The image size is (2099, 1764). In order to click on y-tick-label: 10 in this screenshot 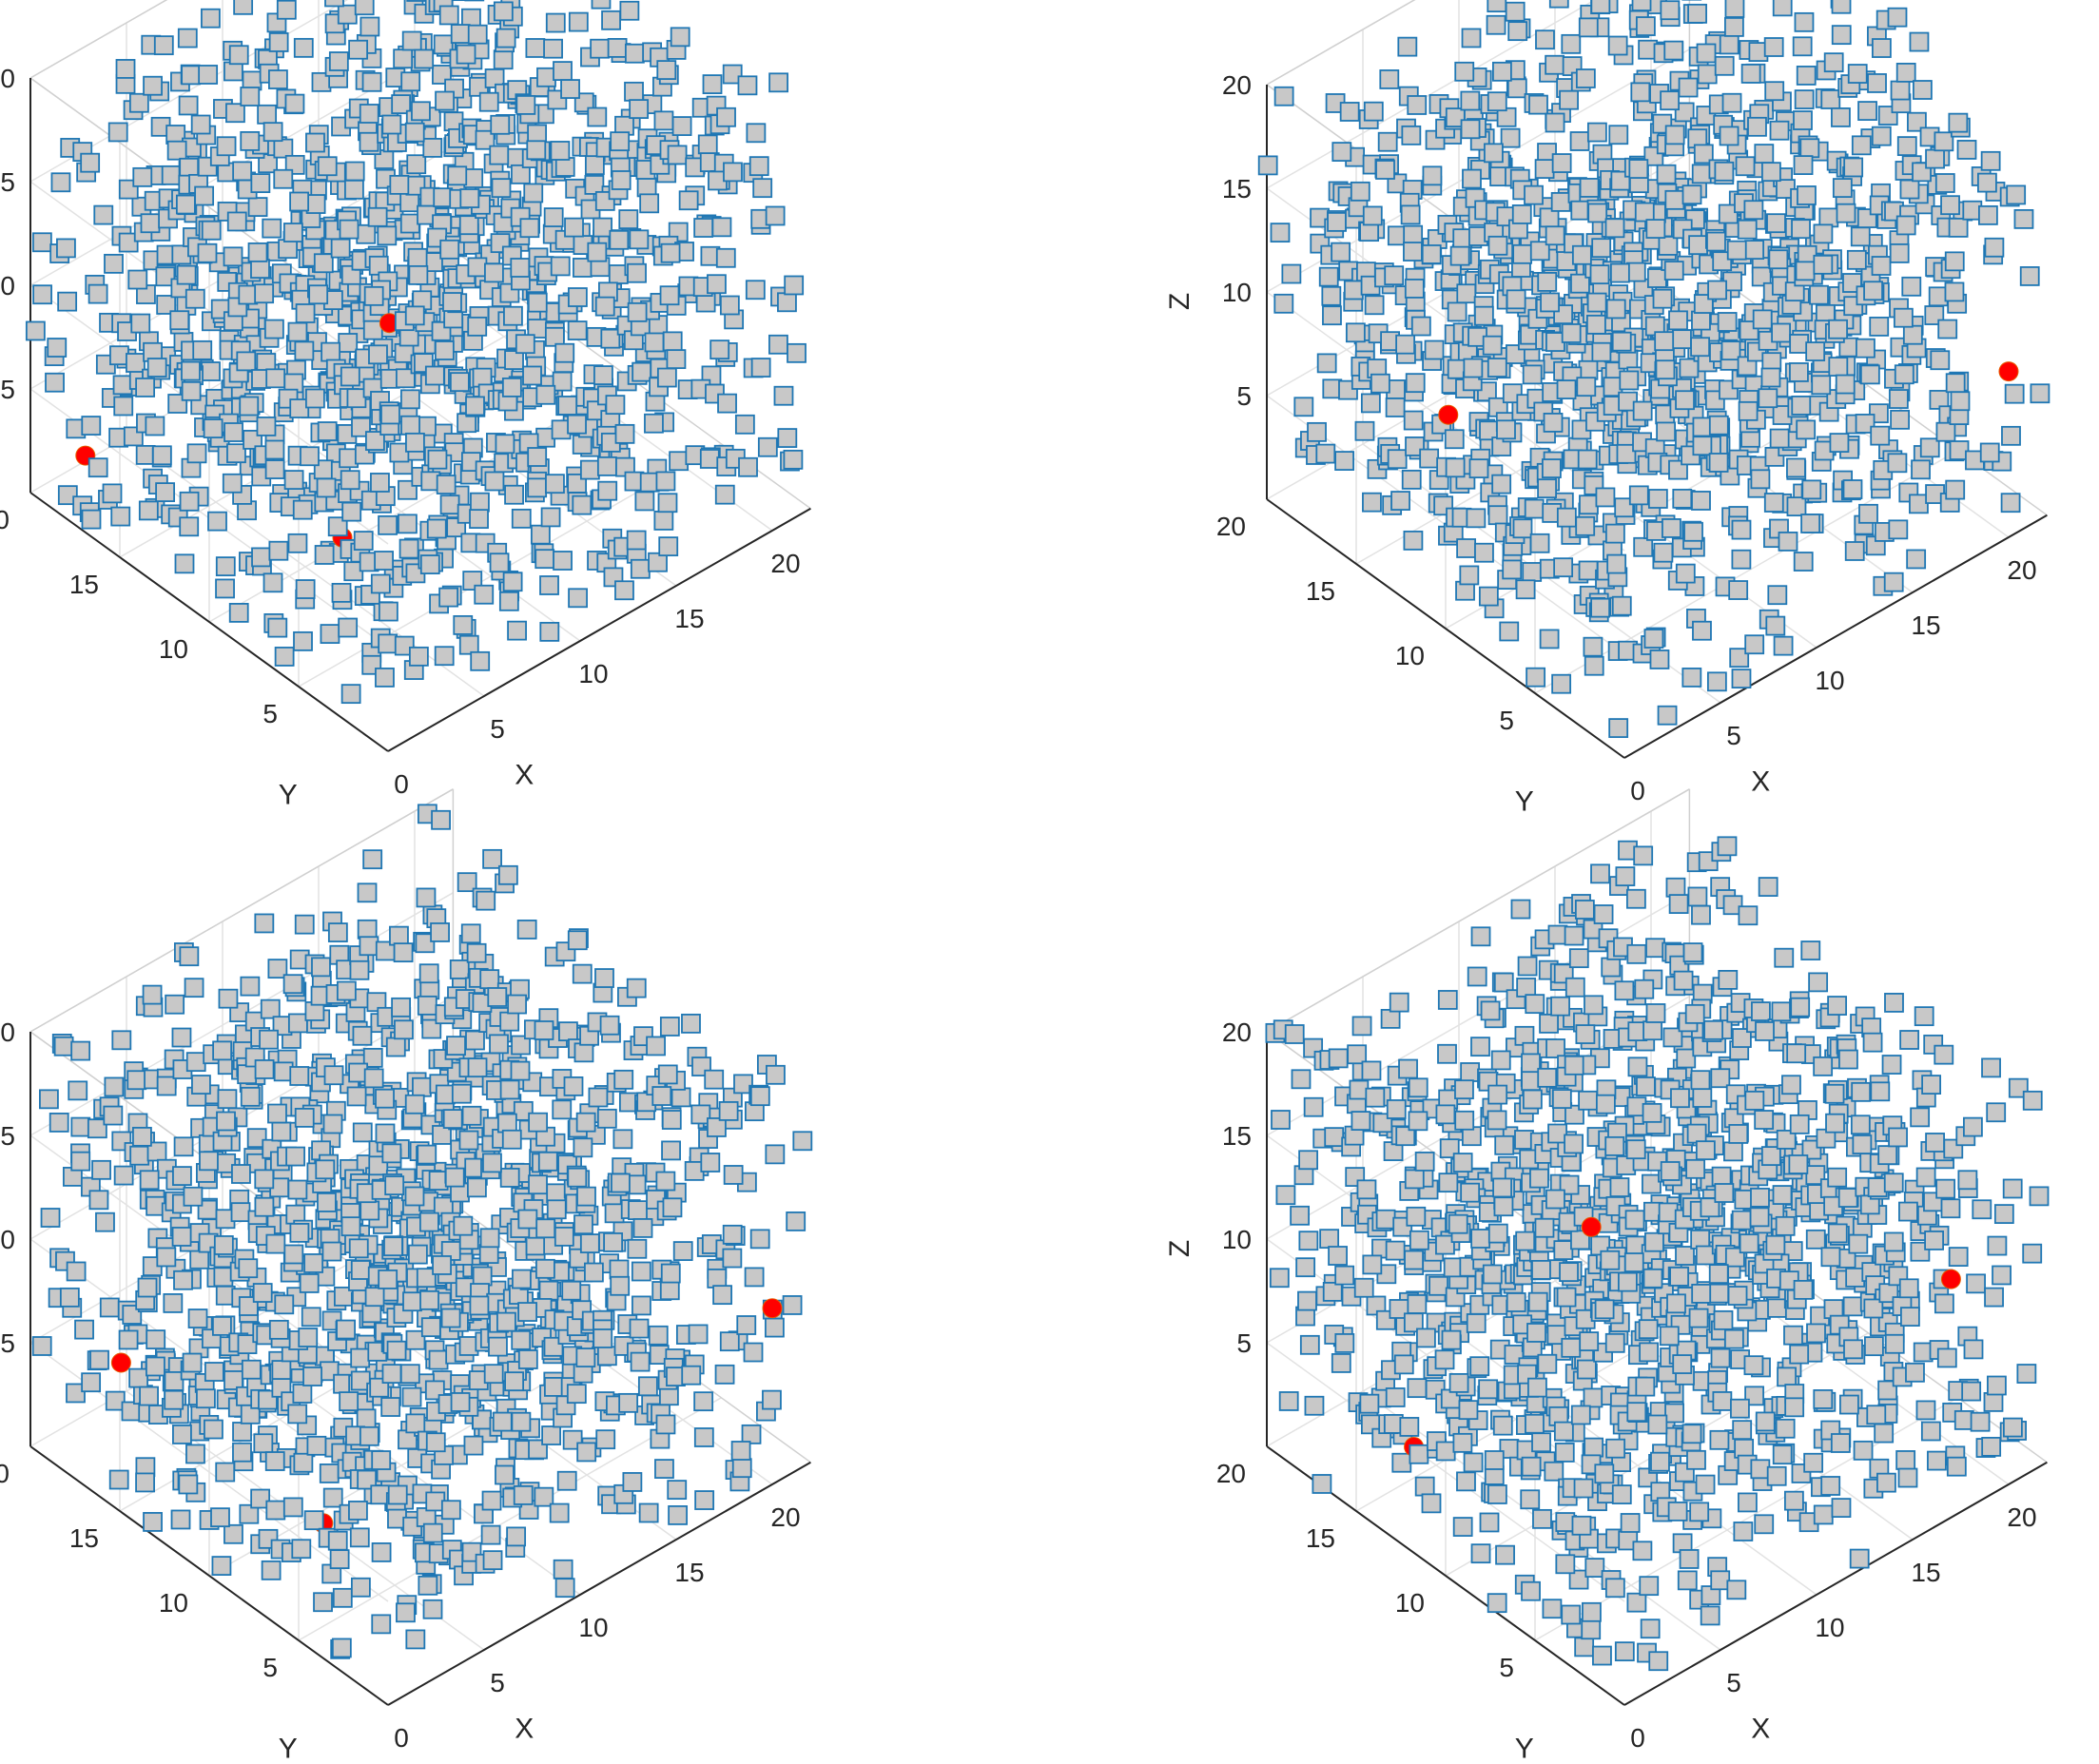, I will do `click(173, 1603)`.